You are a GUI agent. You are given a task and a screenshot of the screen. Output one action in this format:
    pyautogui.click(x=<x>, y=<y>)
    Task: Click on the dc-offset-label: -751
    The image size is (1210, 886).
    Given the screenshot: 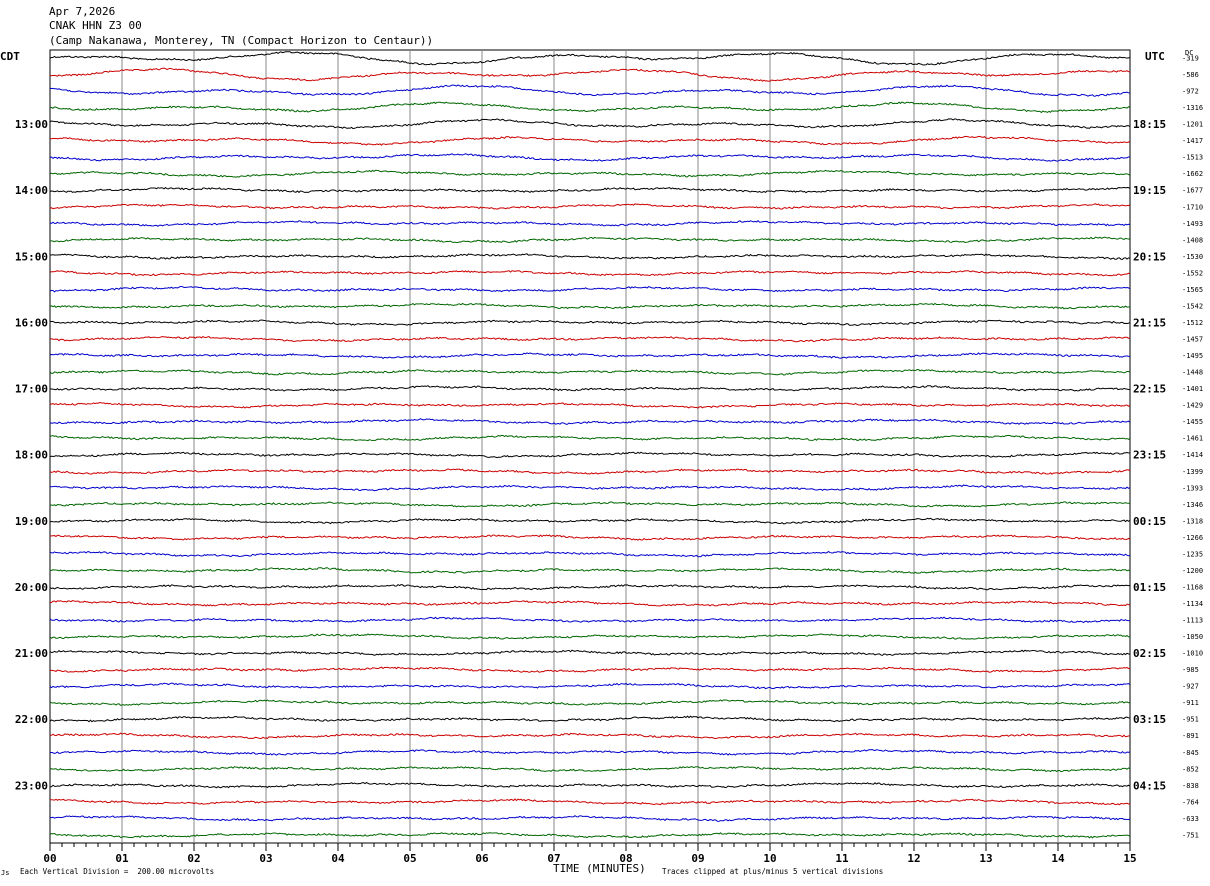 What is the action you would take?
    pyautogui.click(x=1190, y=835)
    